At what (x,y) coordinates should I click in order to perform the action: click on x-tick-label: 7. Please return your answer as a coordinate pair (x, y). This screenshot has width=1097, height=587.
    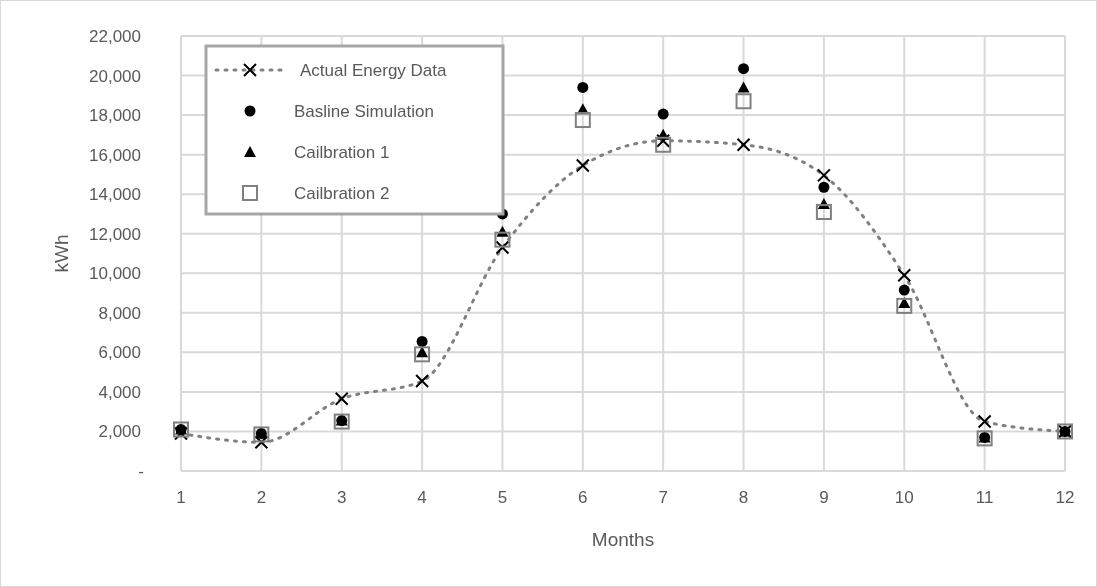
    Looking at the image, I should click on (663, 497).